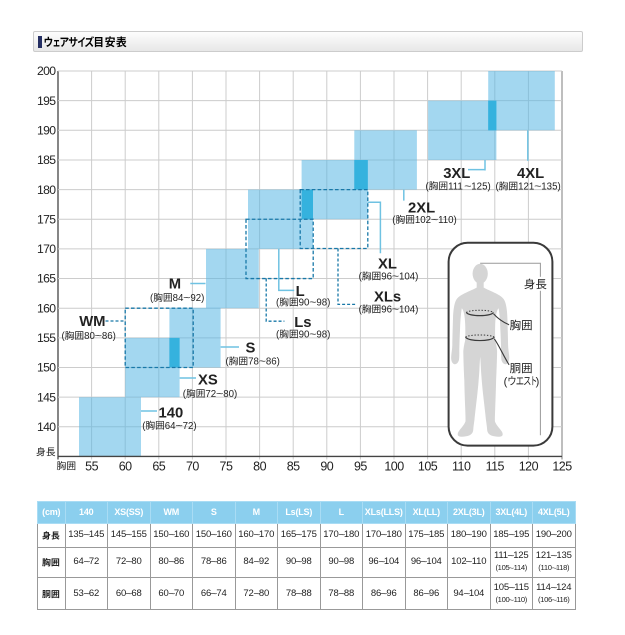 Image resolution: width=625 pixels, height=635 pixels. Describe the element at coordinates (456, 174) in the screenshot. I see `svg-text: 3XL` at that location.